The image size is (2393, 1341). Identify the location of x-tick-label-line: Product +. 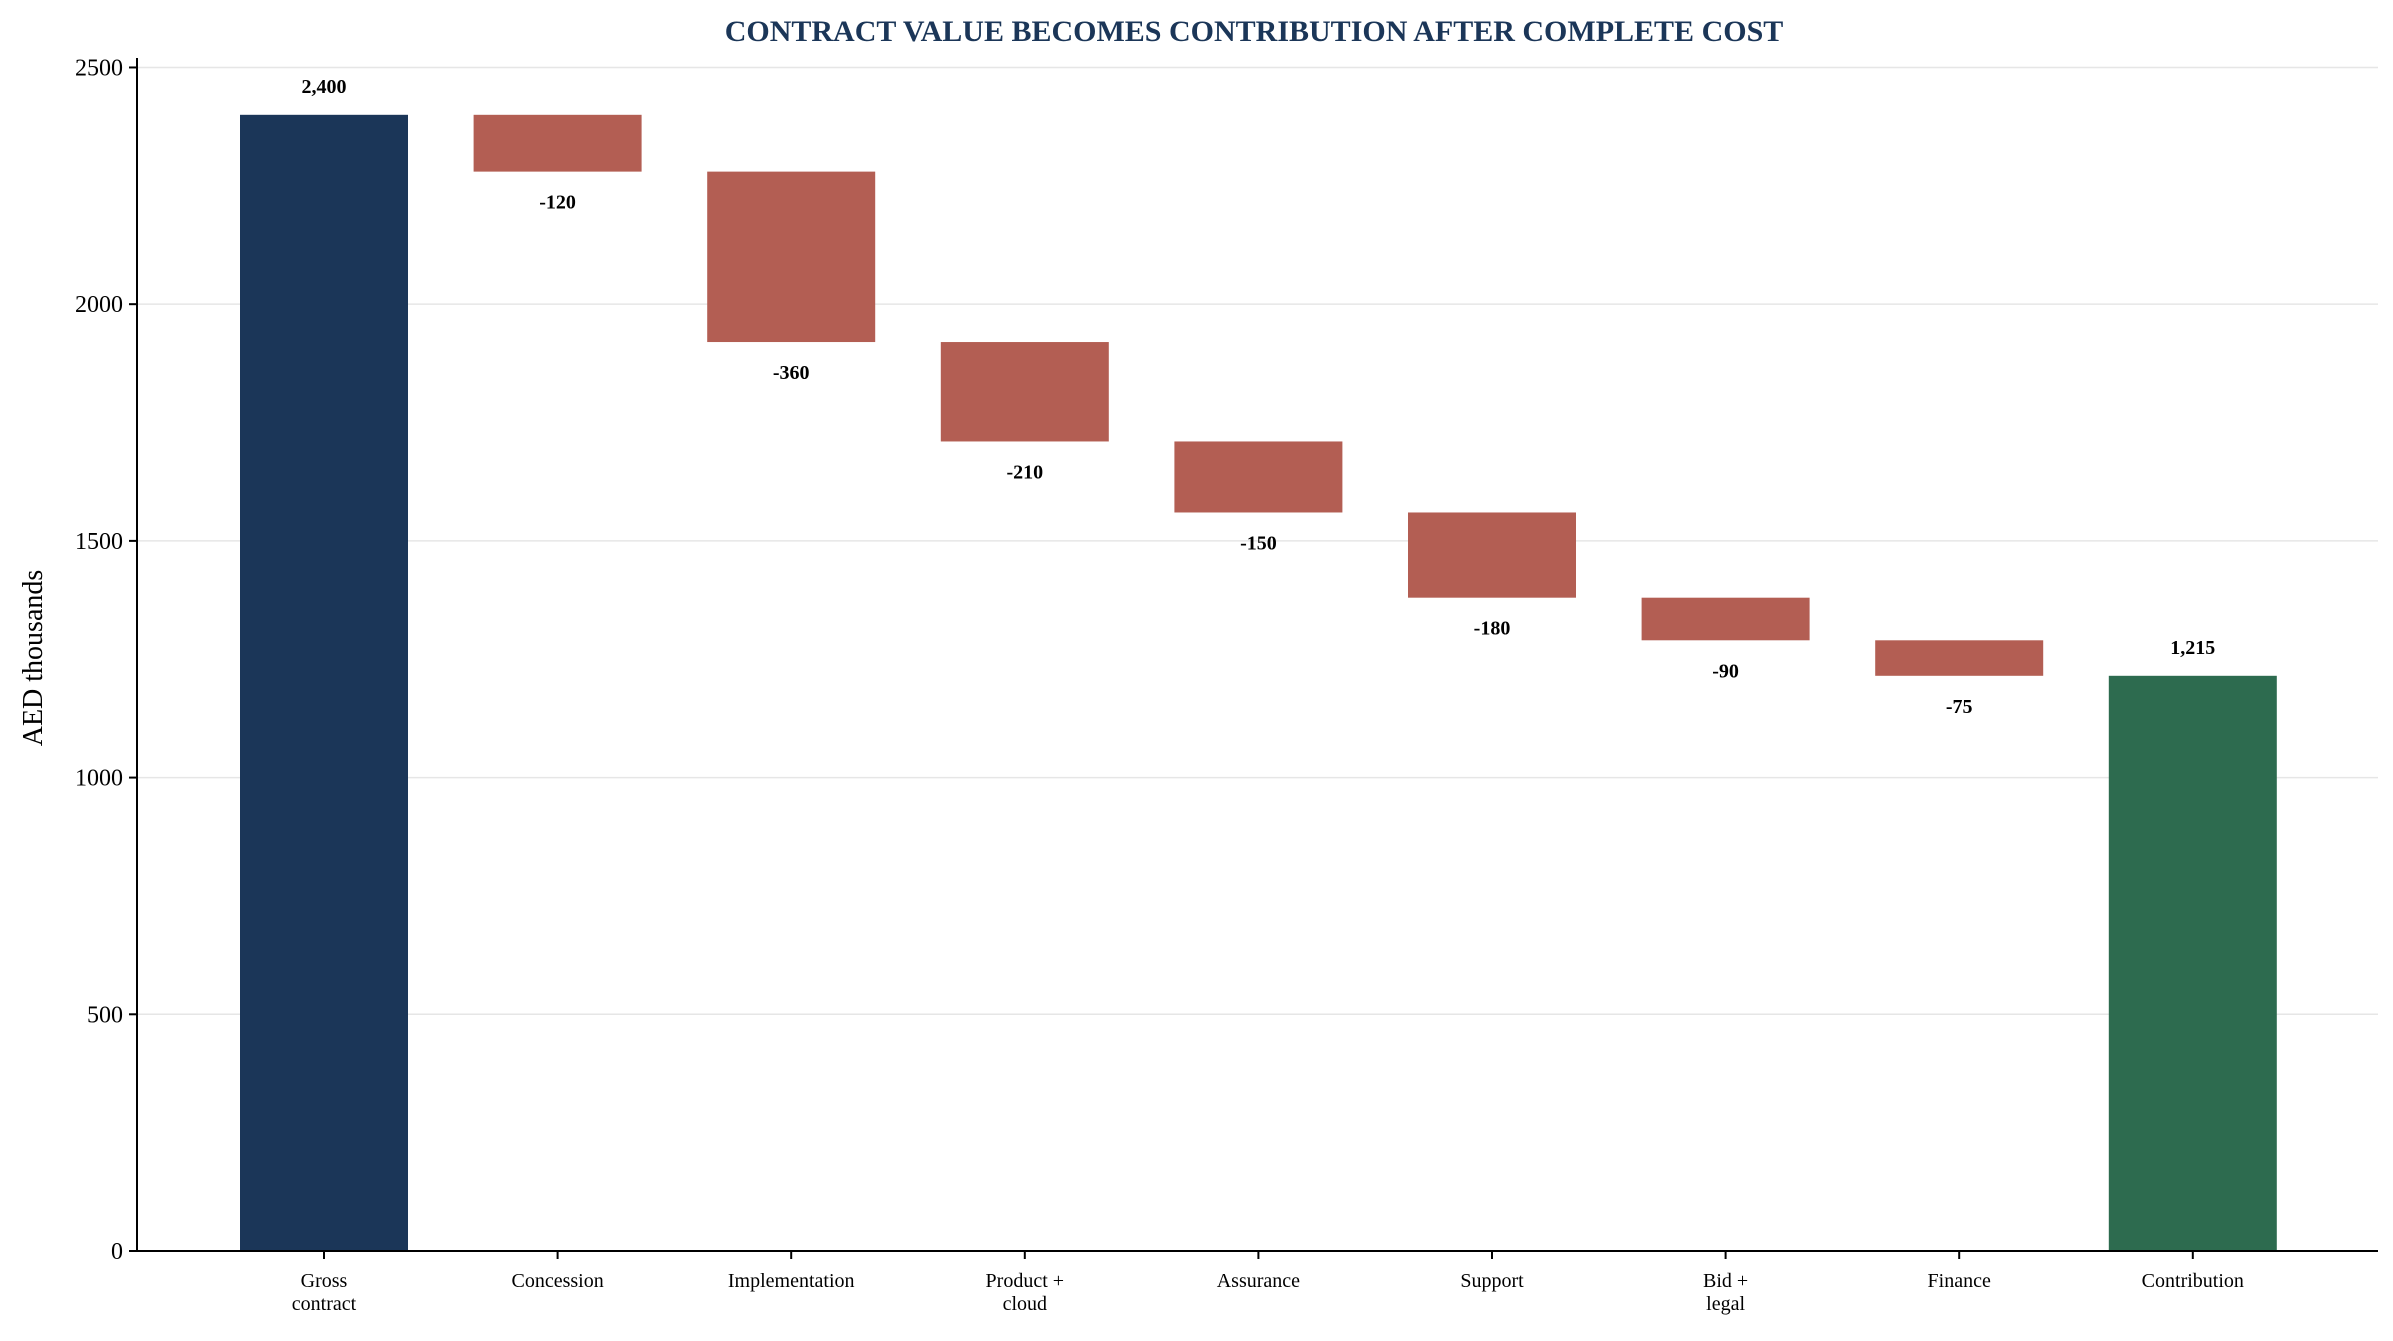
(1025, 1281).